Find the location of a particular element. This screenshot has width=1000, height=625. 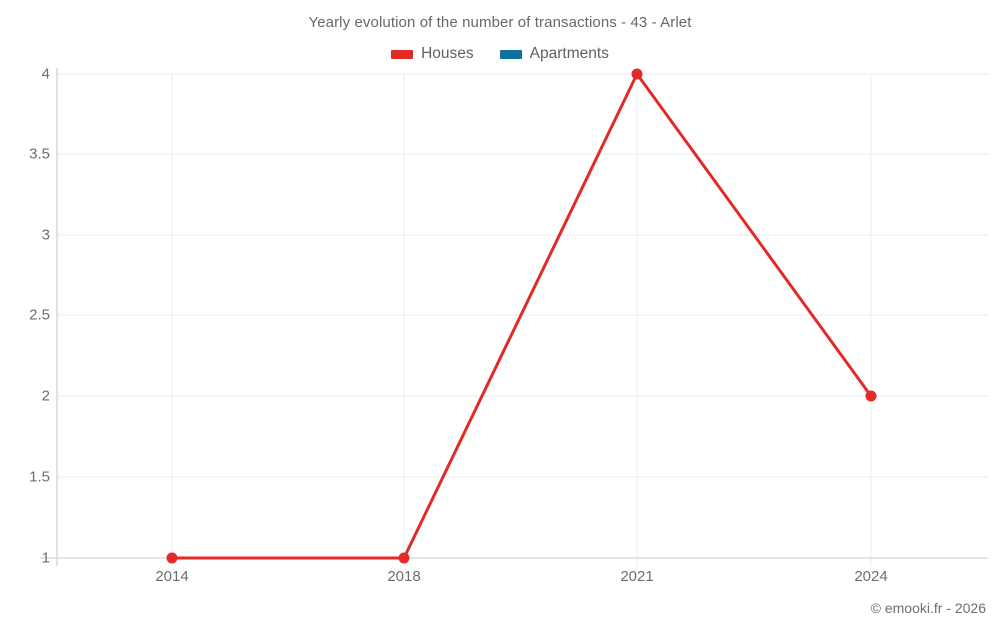

y-tick-label: 3.5 is located at coordinates (39, 154).